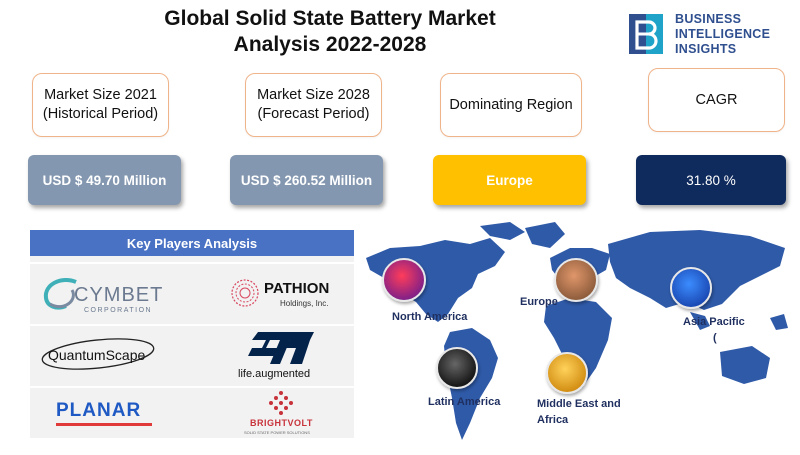  Describe the element at coordinates (553, 420) in the screenshot. I see `region-label-africa: Africa` at that location.